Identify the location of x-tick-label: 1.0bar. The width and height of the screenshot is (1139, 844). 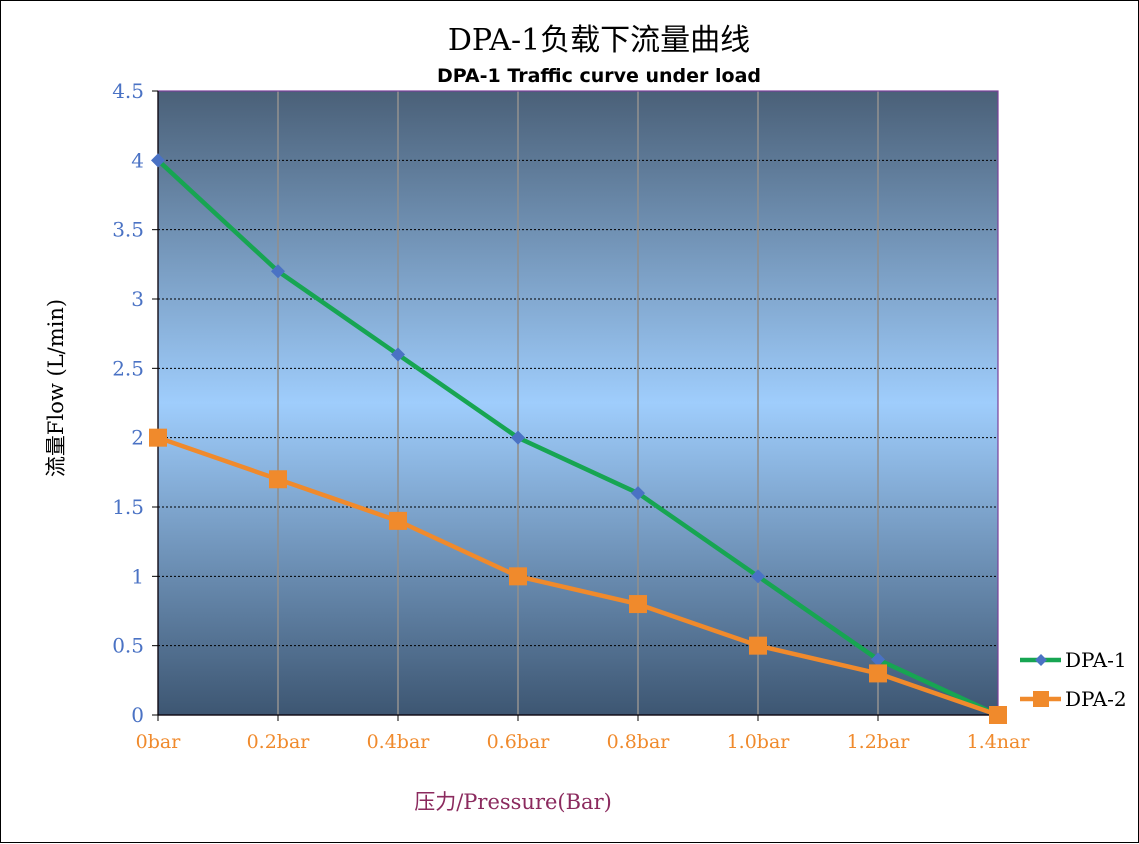
(759, 742).